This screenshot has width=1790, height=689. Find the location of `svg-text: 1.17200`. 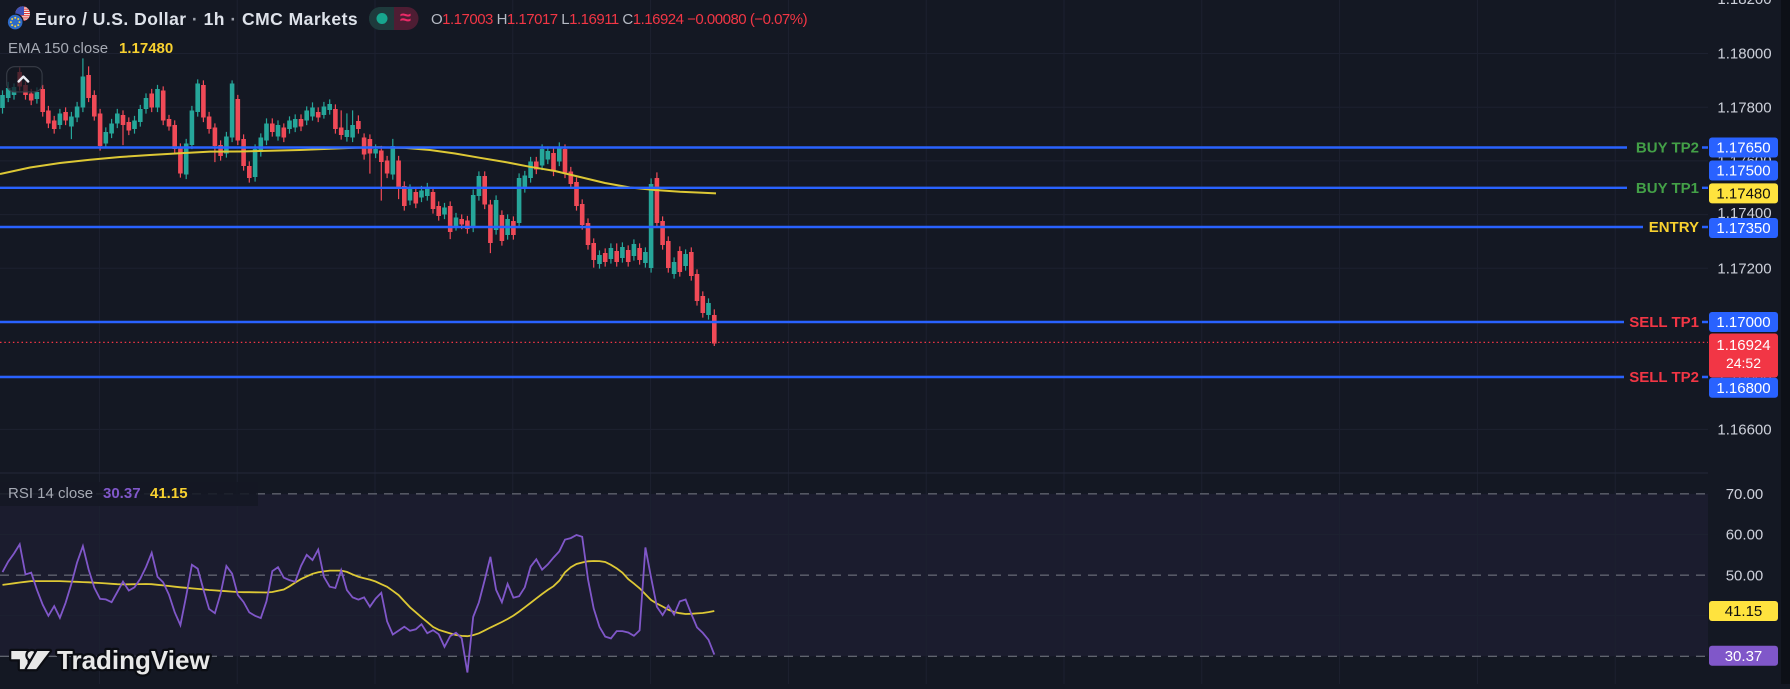

svg-text: 1.17200 is located at coordinates (1744, 269).